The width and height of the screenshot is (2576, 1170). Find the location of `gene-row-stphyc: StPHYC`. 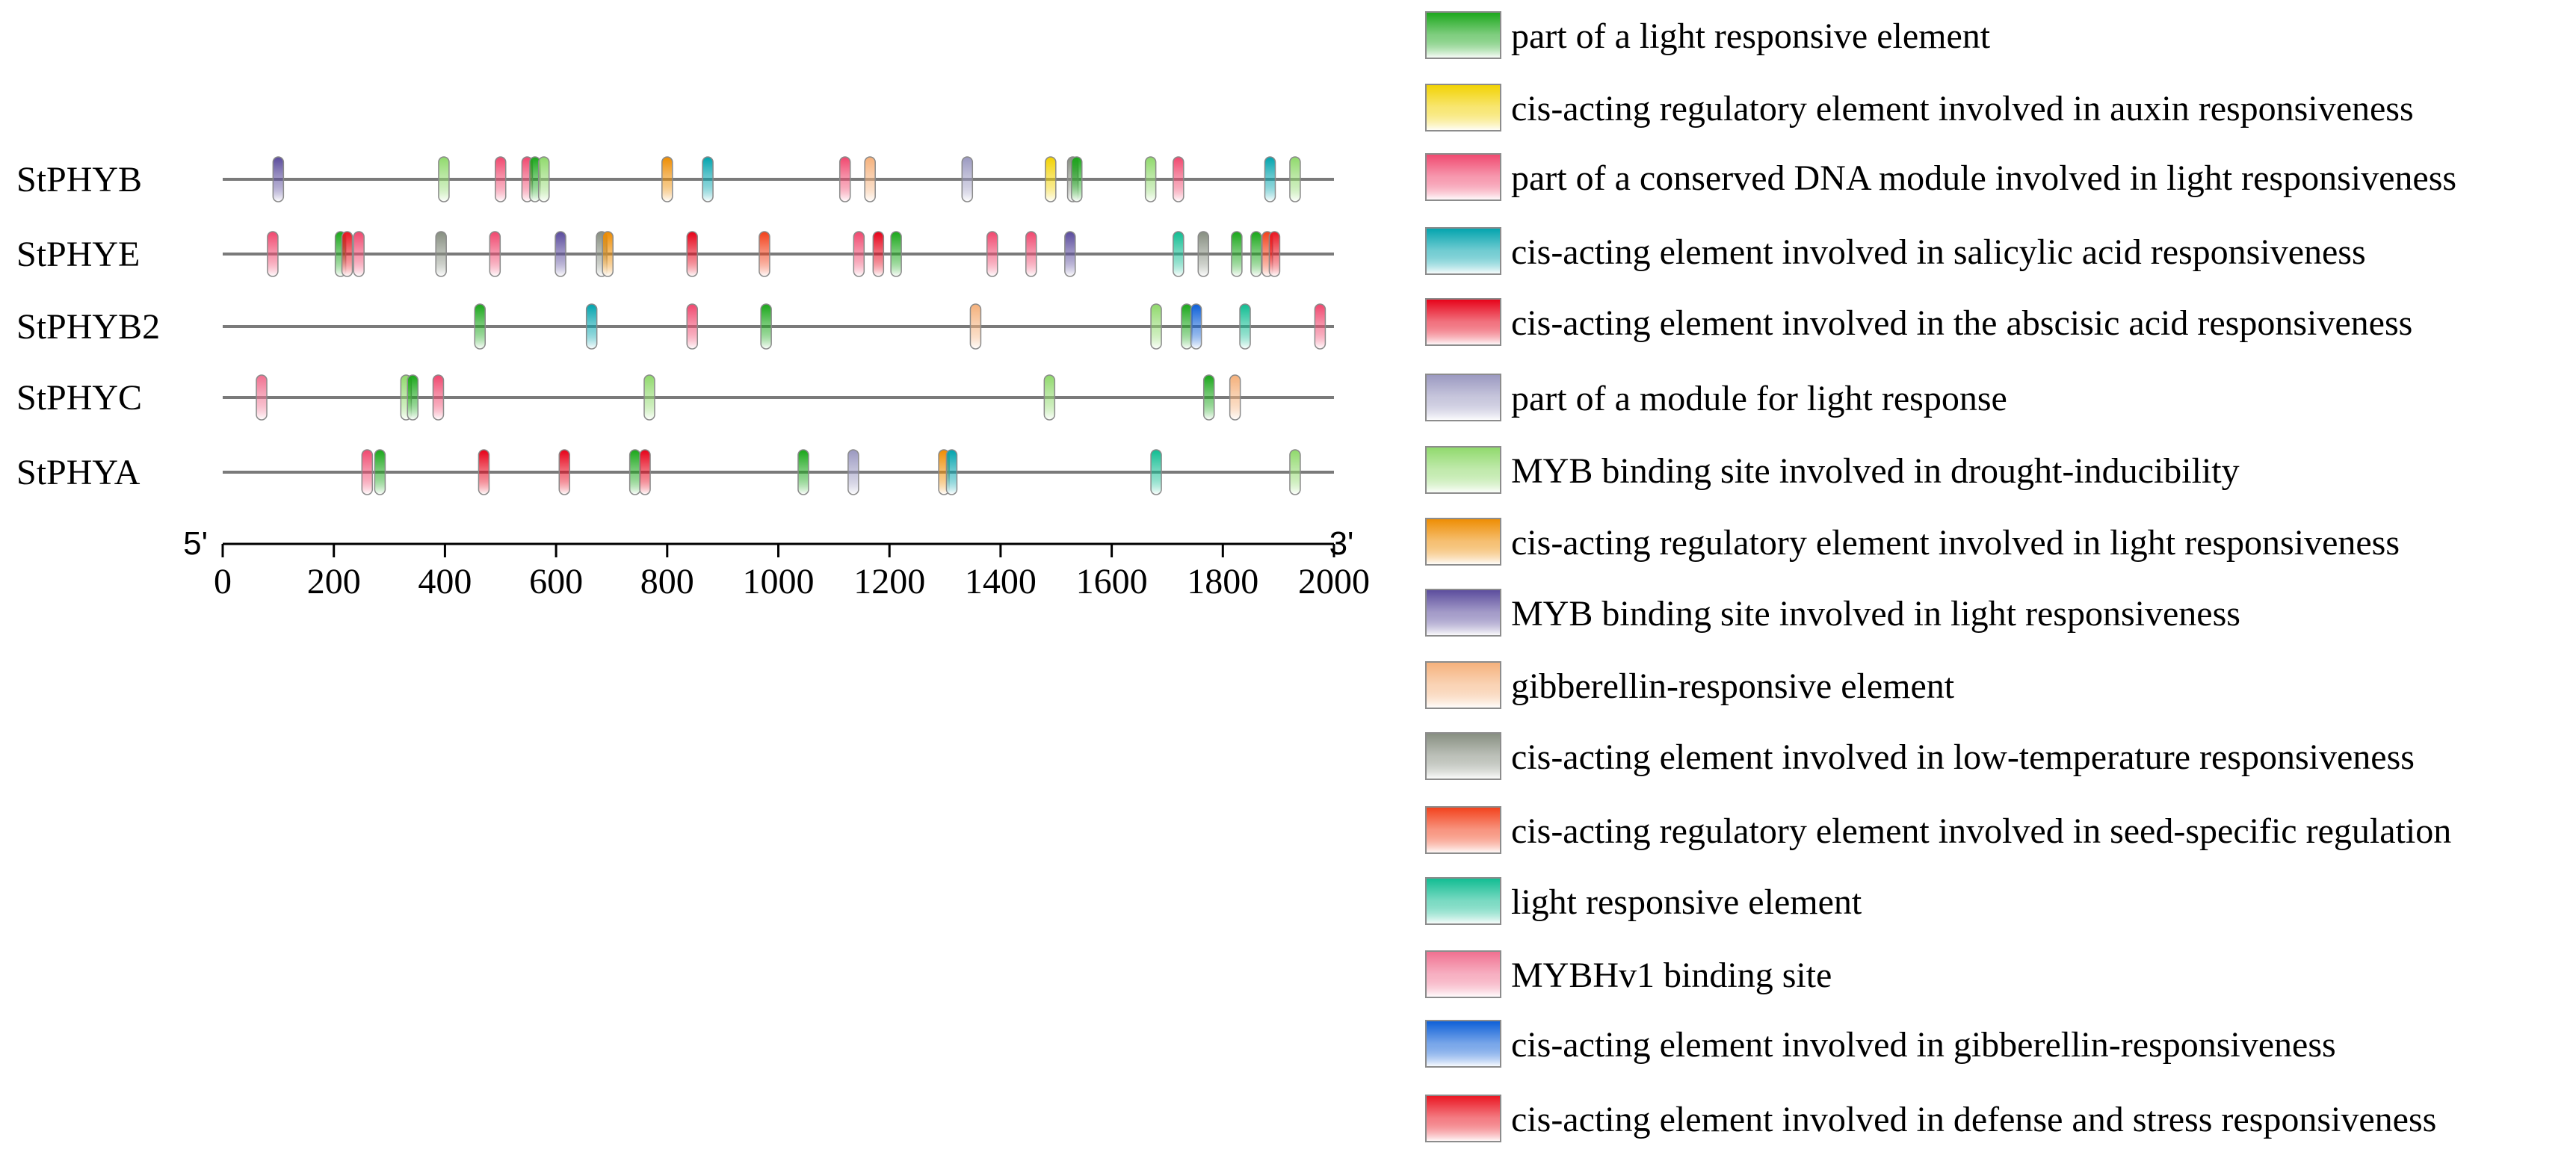

gene-row-stphyc: StPHYC is located at coordinates (675, 397).